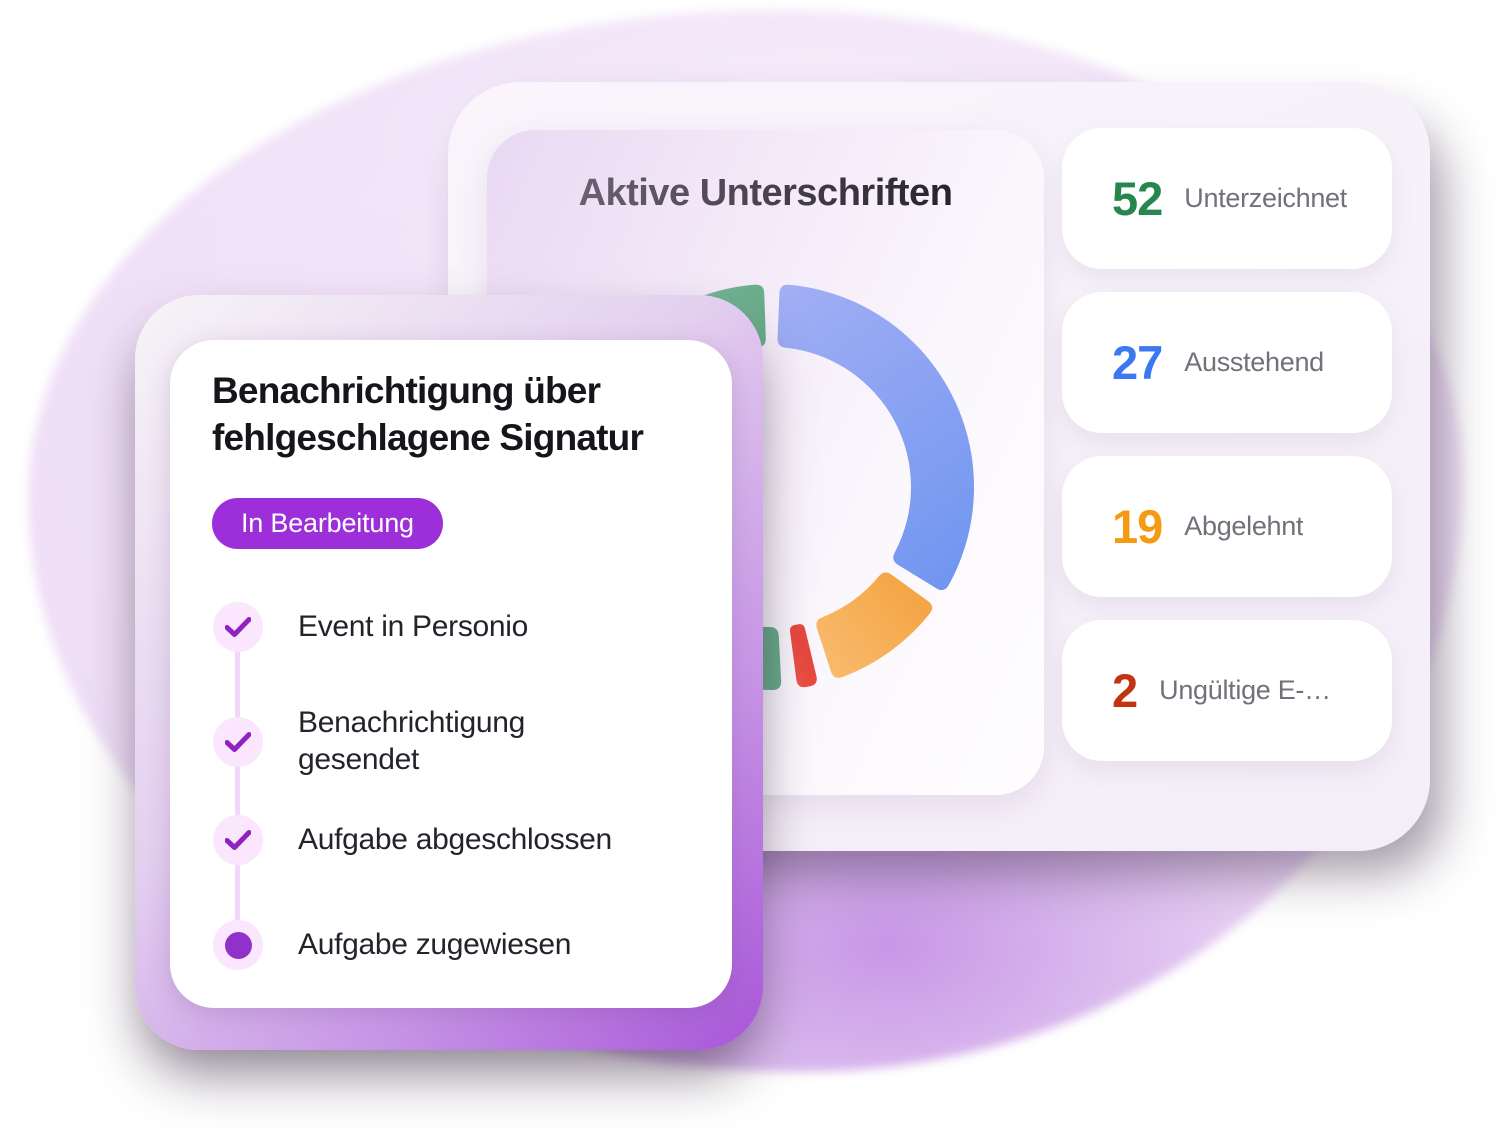 This screenshot has height=1128, width=1505. I want to click on step-row-1: Event in Personio, so click(370, 627).